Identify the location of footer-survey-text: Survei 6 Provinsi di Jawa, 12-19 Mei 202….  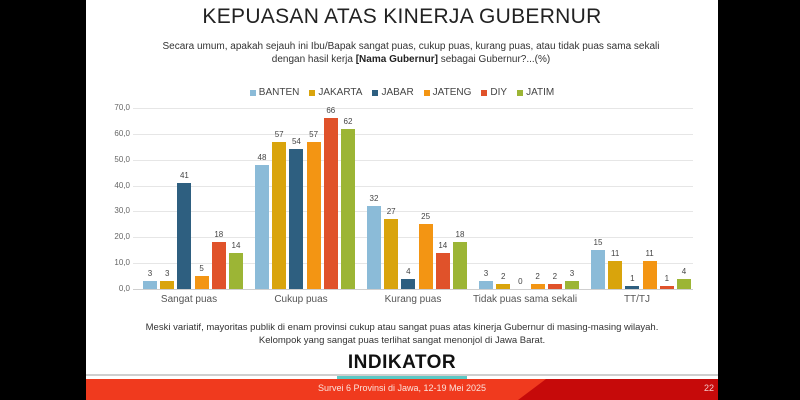
(402, 388).